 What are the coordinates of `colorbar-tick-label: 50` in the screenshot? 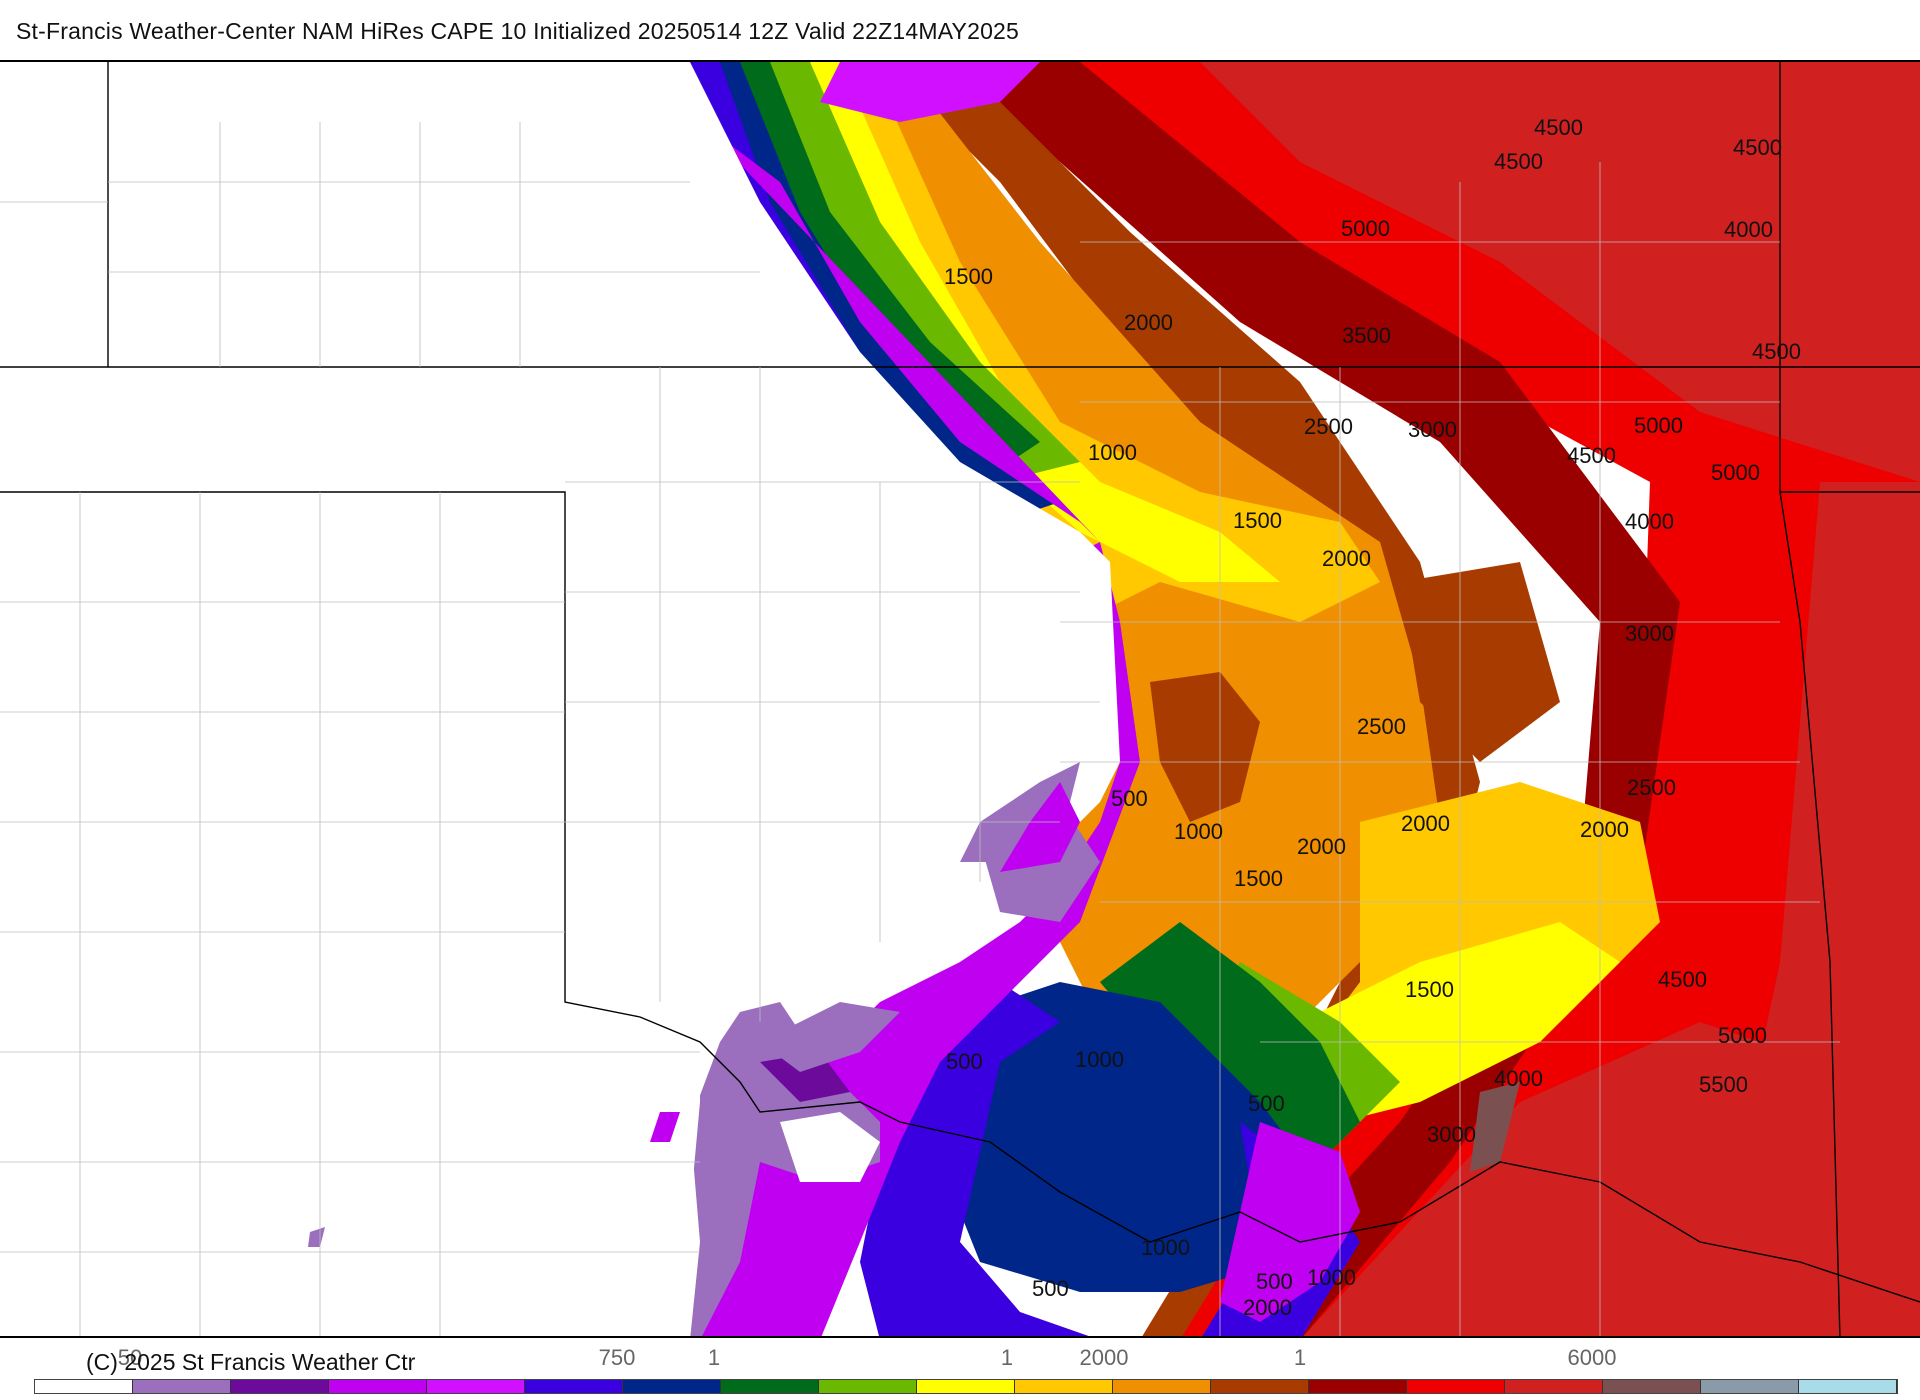 It's located at (130, 1357).